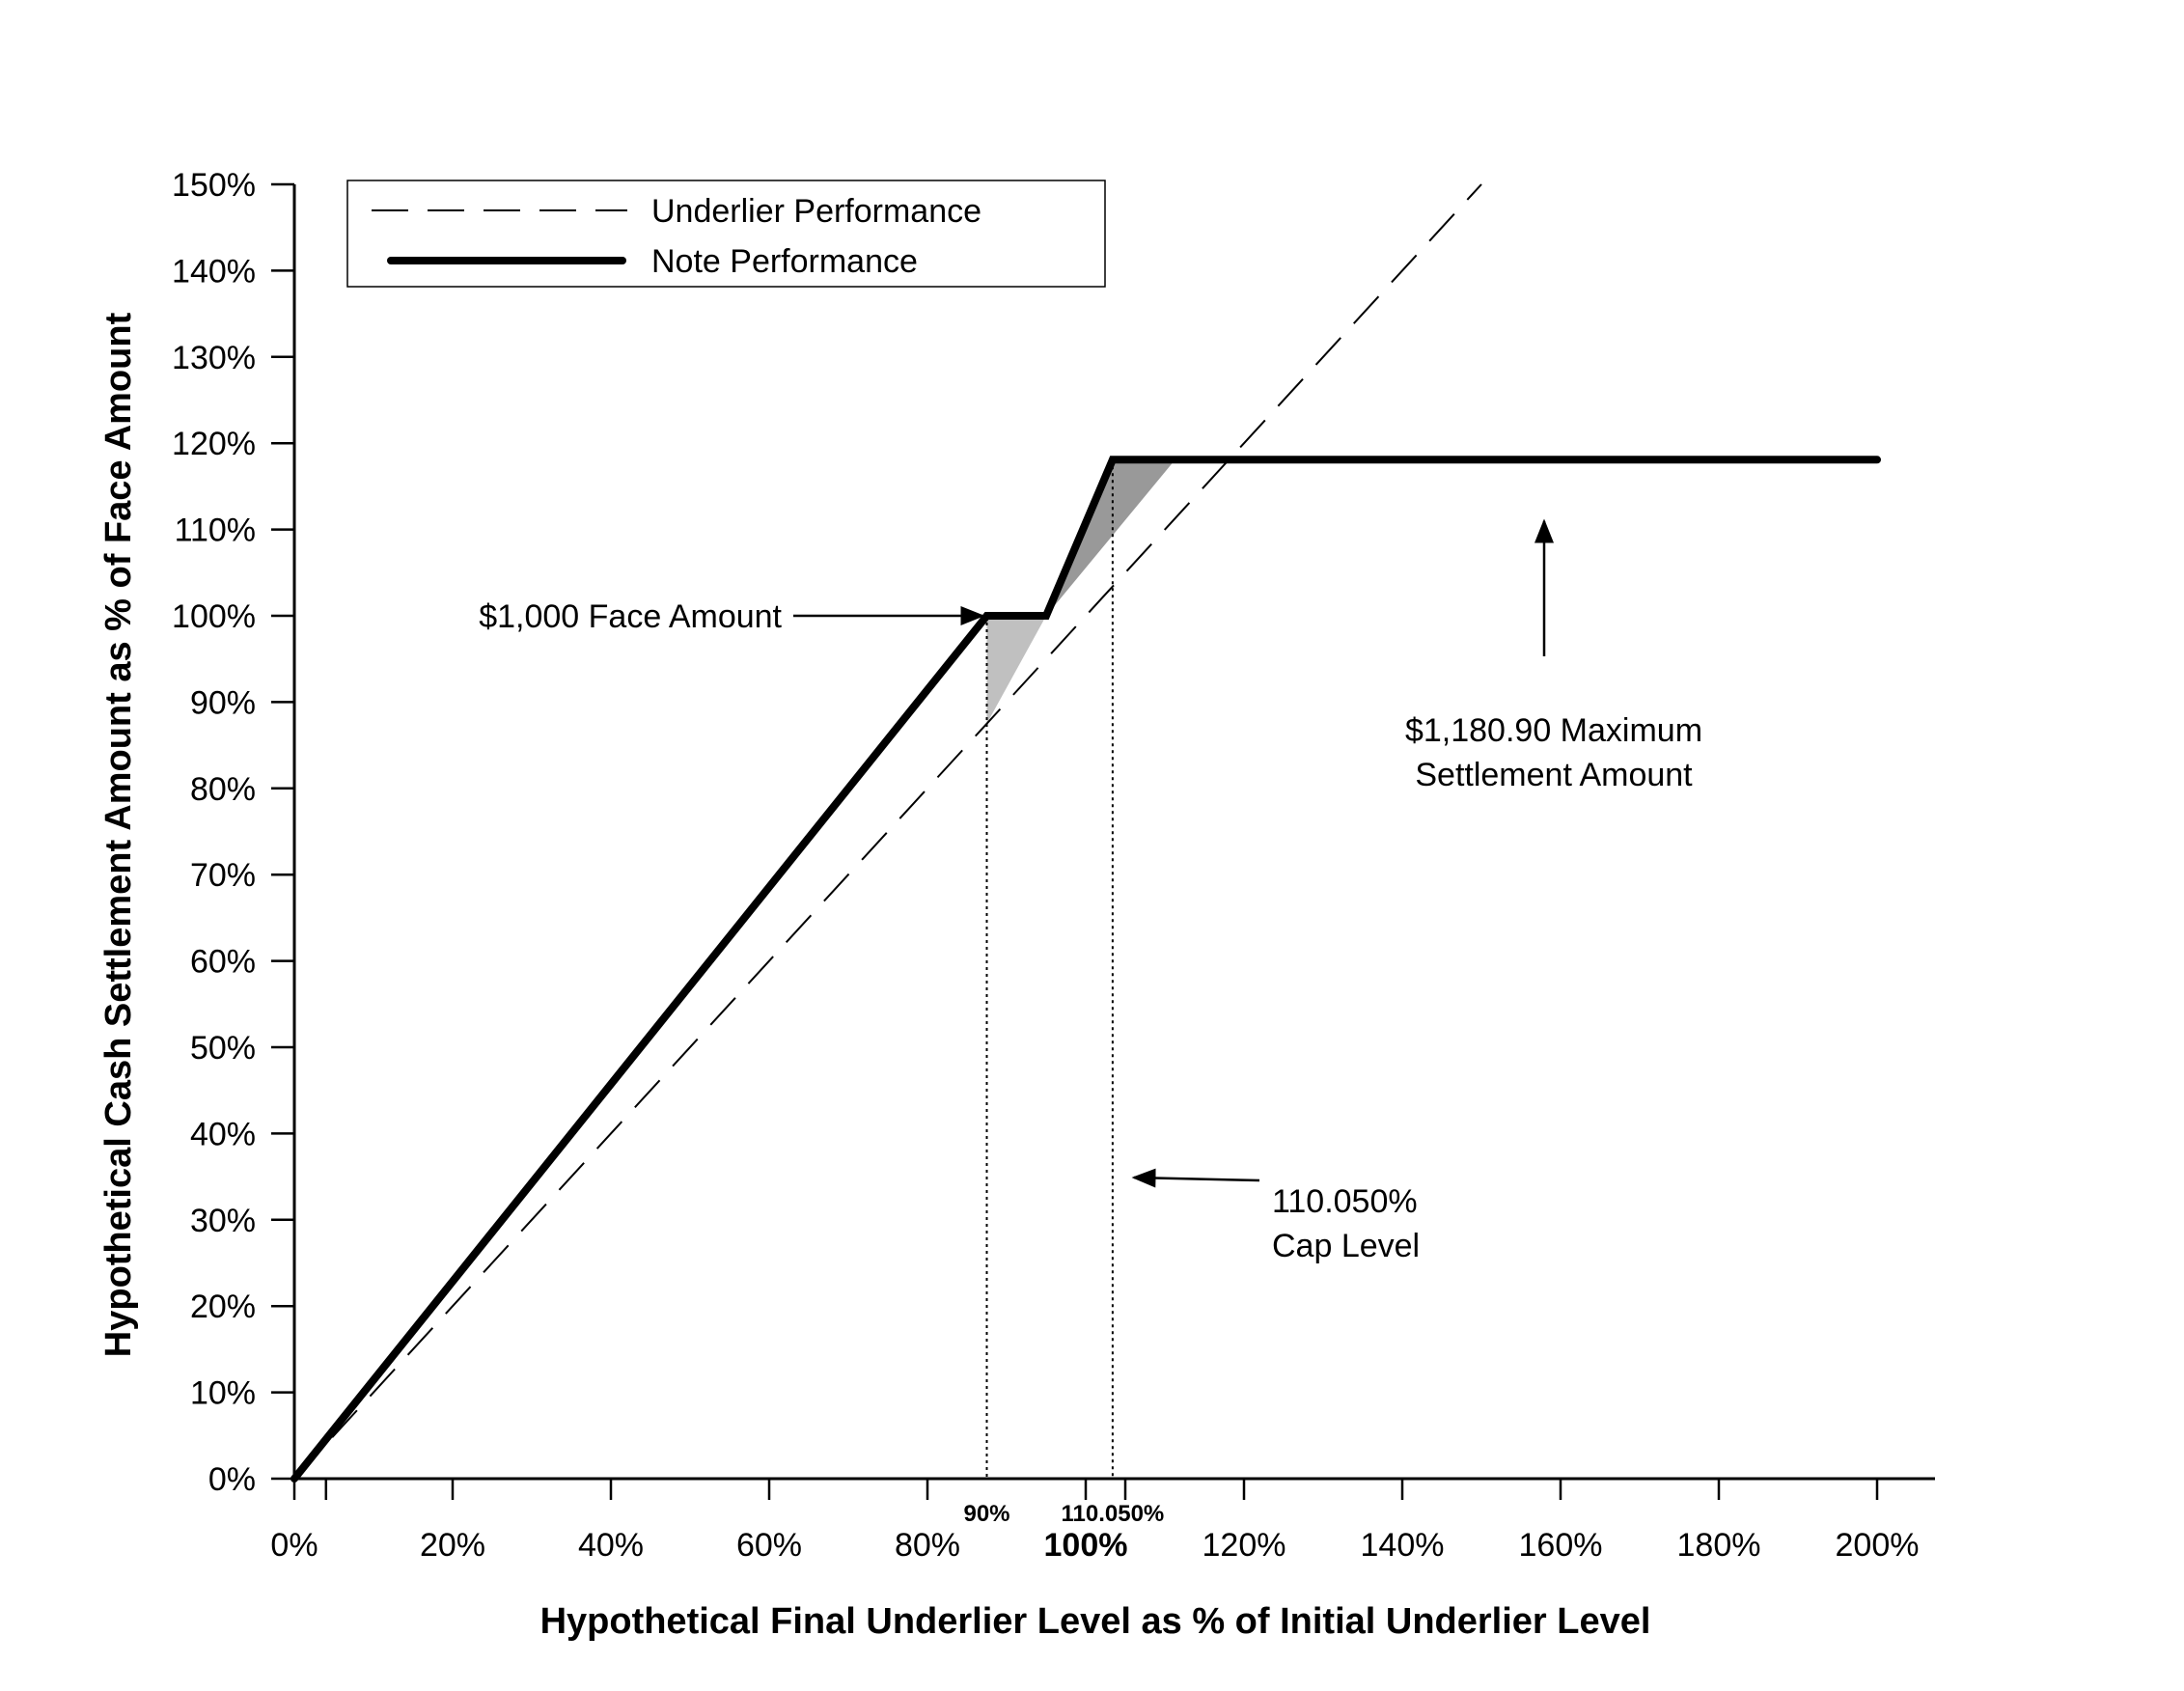  Describe the element at coordinates (611, 1545) in the screenshot. I see `x-tick-label: 40%` at that location.